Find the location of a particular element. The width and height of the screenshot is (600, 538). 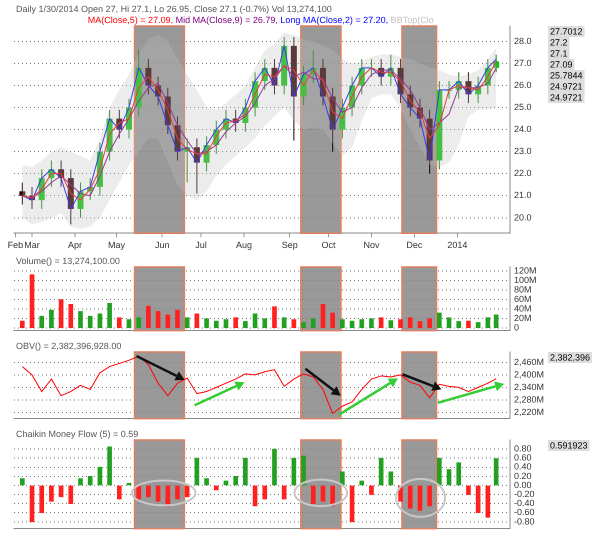

y-tick-label: 60M is located at coordinates (523, 299).